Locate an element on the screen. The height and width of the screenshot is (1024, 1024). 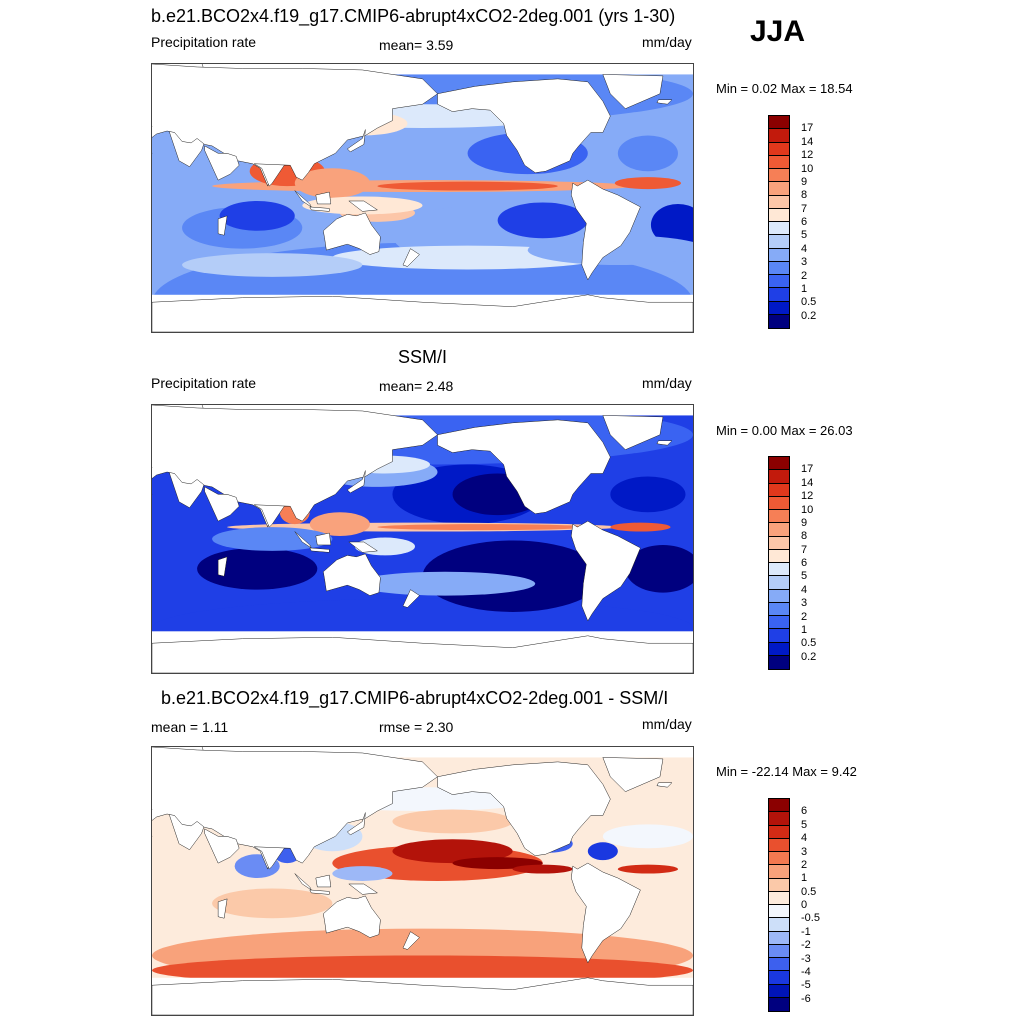
panel2-variable-label: Precipitation rate is located at coordinates (204, 383).